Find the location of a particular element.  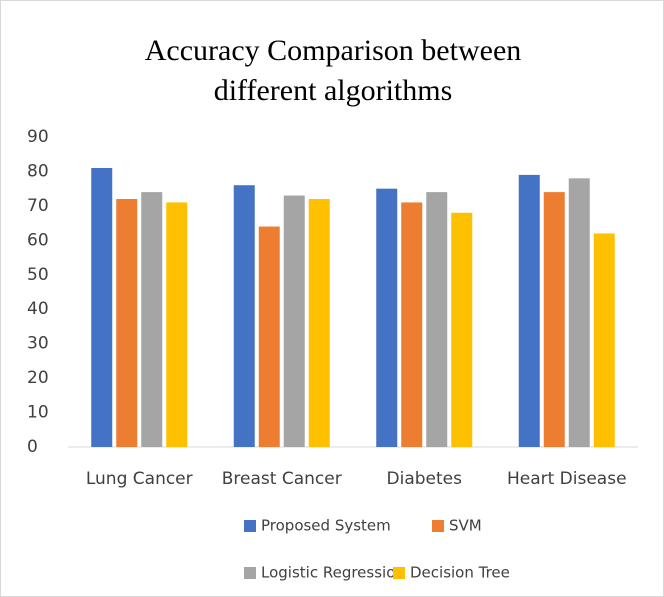

x-tick-label: Heart Disease is located at coordinates (567, 479).